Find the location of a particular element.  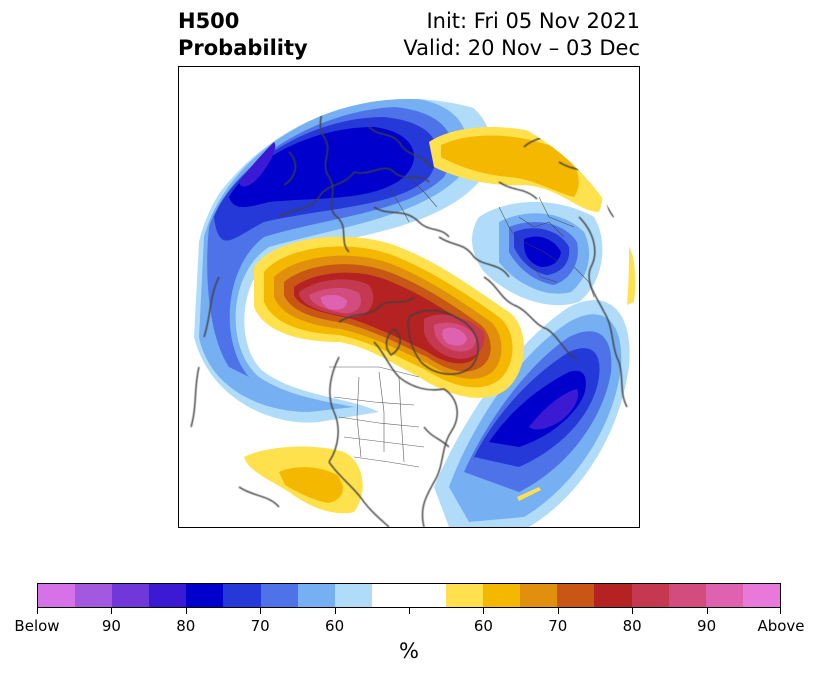

colorbar-units: % is located at coordinates (409, 651).